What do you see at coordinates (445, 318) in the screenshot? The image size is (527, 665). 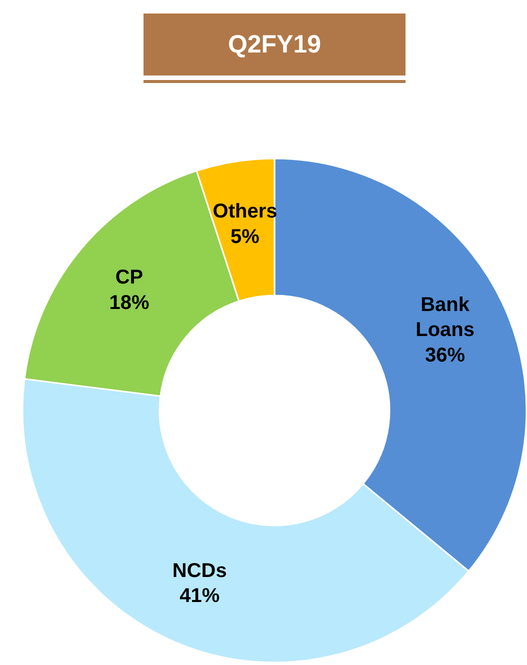 I see `slice-label: Bank Loans` at bounding box center [445, 318].